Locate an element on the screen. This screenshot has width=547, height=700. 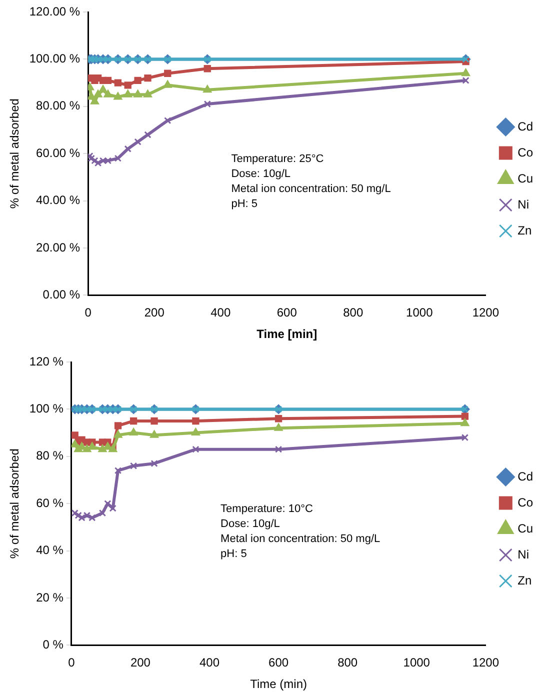
y-tick-label: 80.00 % is located at coordinates (58, 105).